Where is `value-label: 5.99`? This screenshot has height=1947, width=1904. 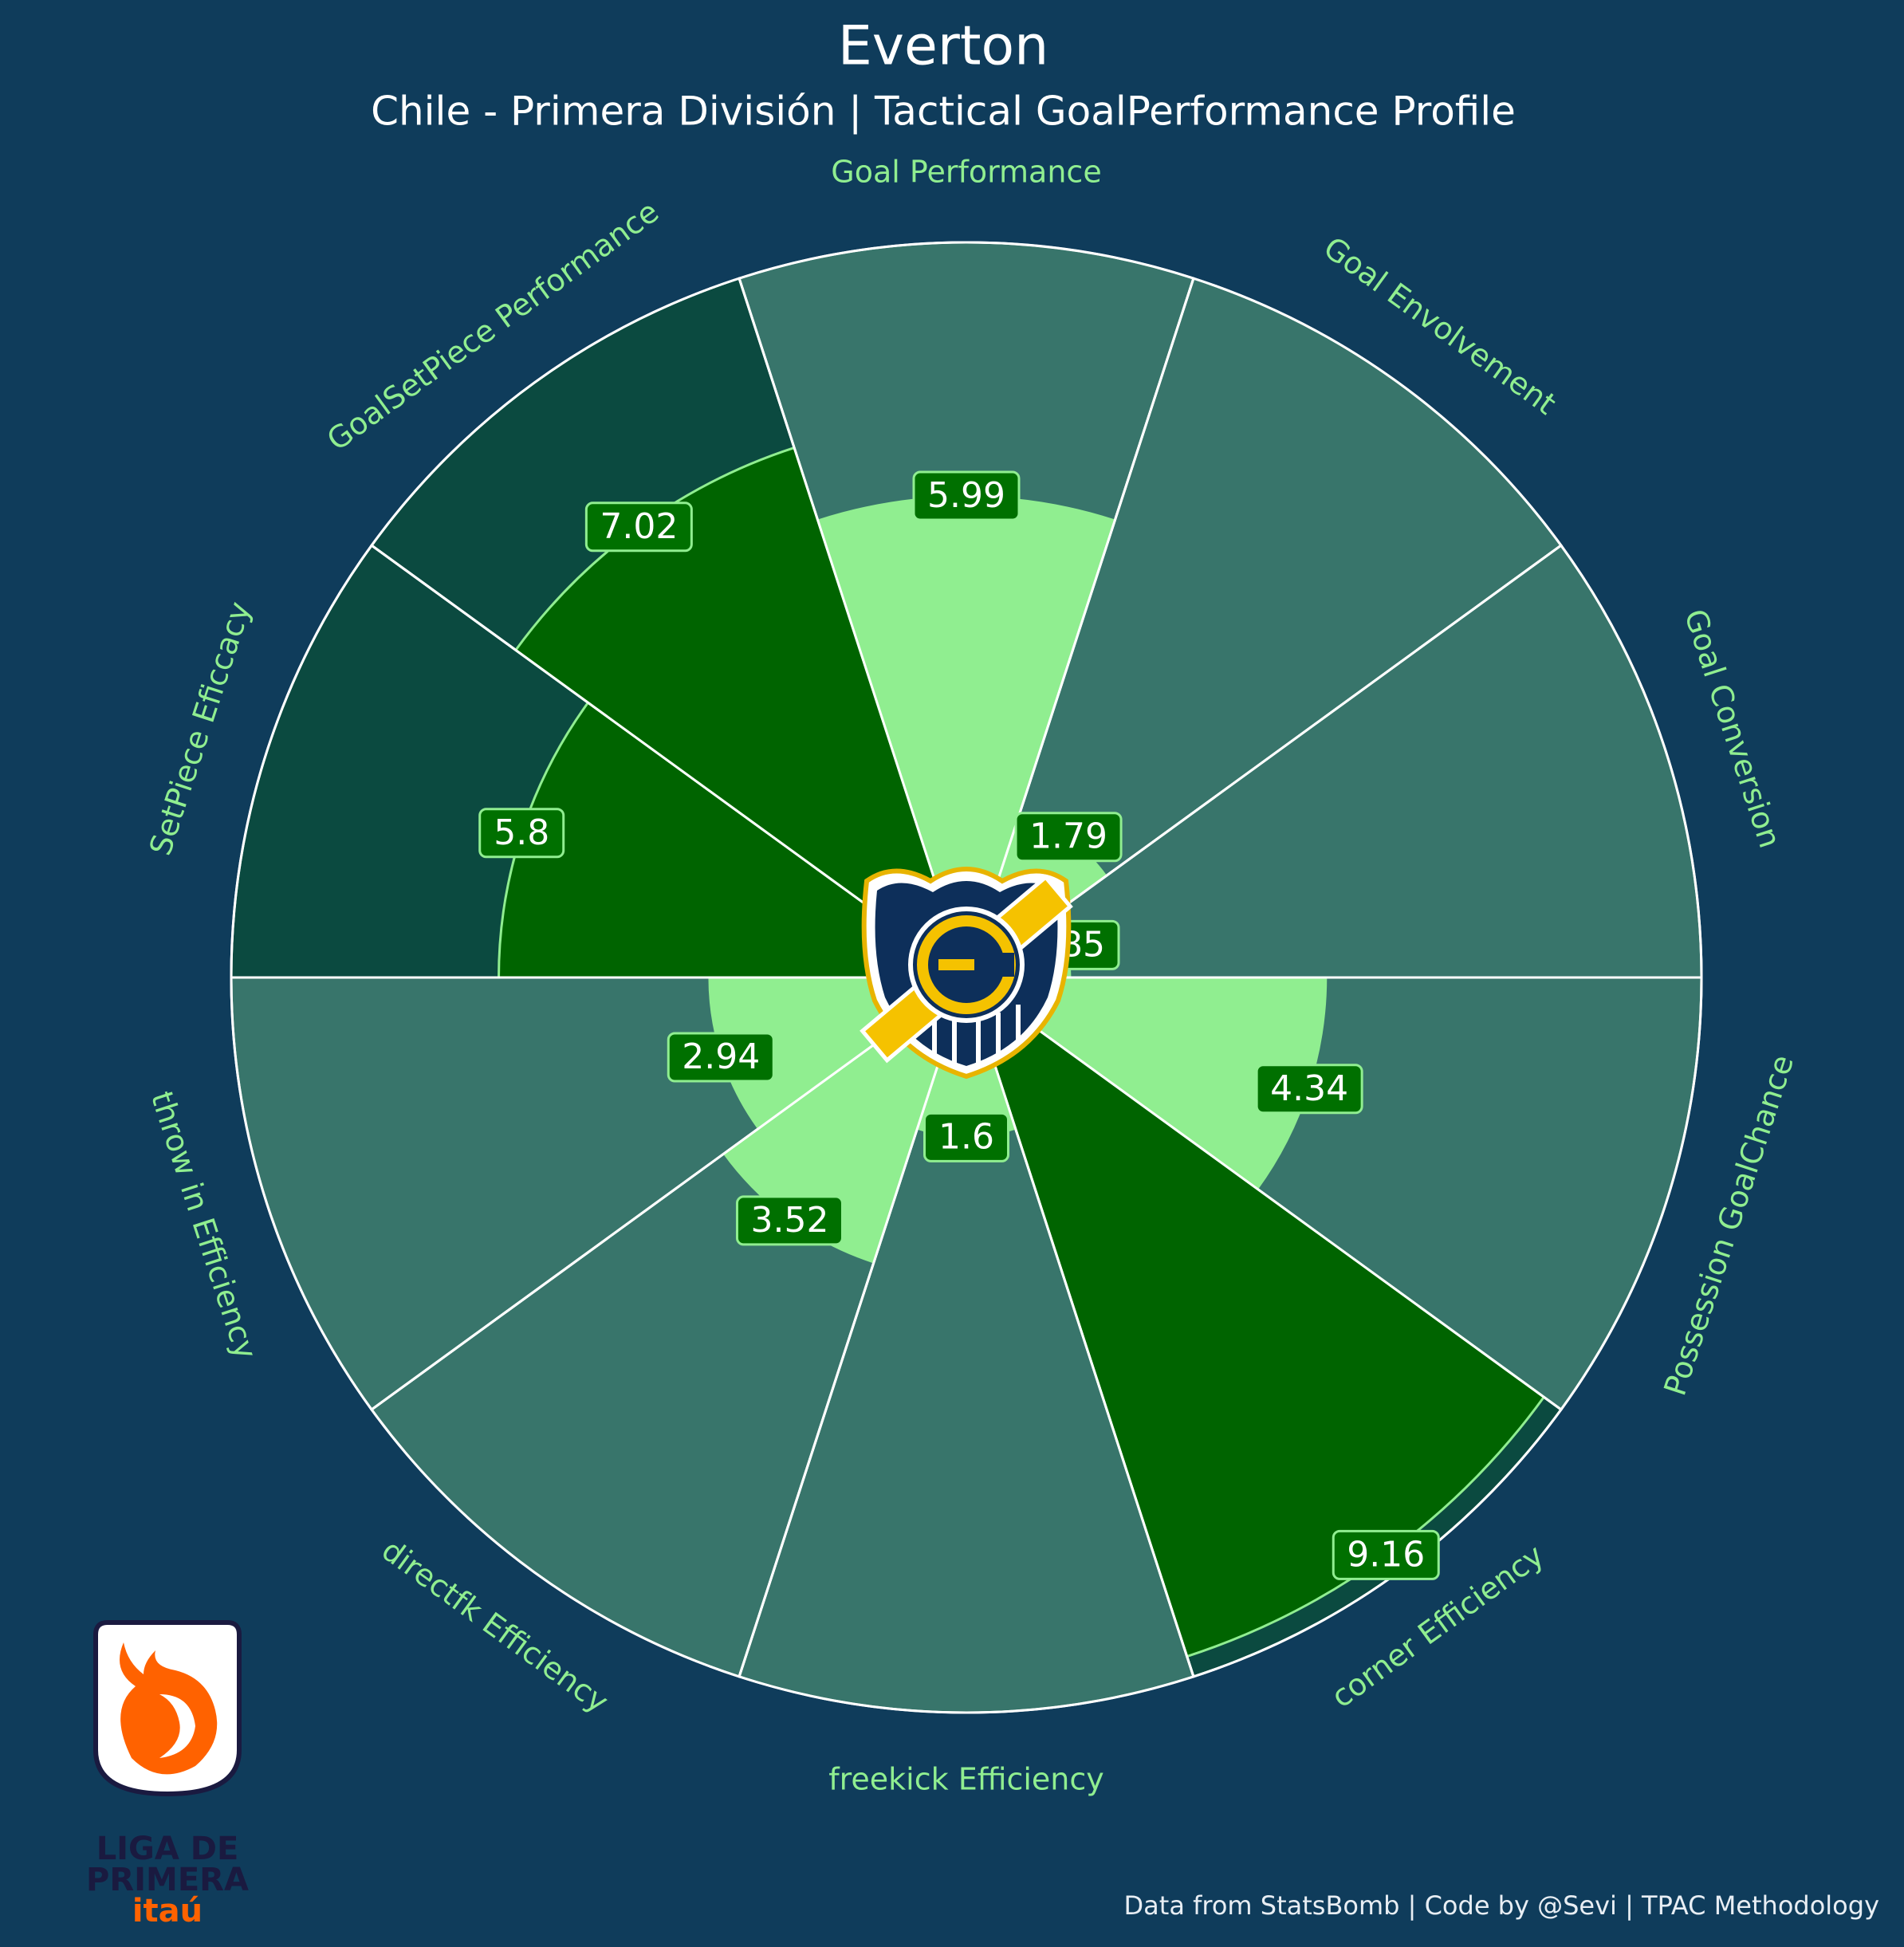 value-label: 5.99 is located at coordinates (966, 495).